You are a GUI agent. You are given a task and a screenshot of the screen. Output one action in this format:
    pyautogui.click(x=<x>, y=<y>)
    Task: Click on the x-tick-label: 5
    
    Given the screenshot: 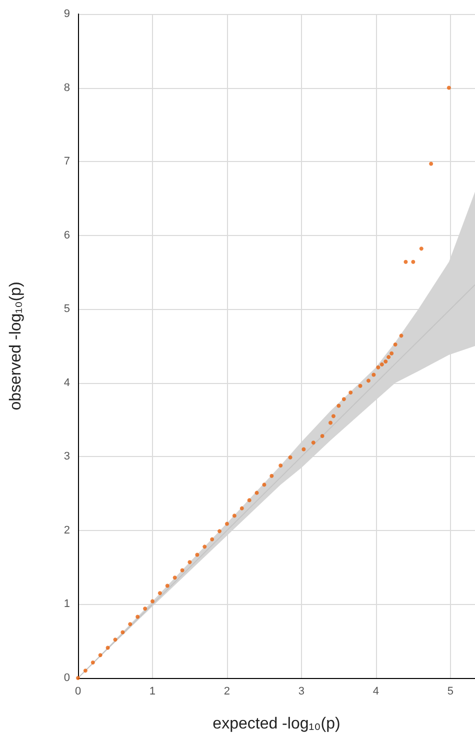 What is the action you would take?
    pyautogui.click(x=450, y=692)
    